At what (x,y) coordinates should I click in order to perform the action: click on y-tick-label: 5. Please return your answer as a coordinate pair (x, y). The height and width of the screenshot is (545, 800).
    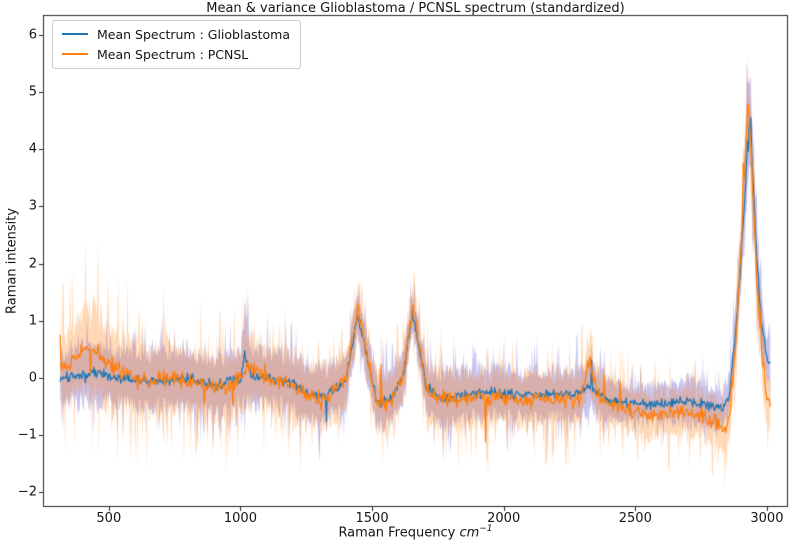
    Looking at the image, I should click on (32, 92).